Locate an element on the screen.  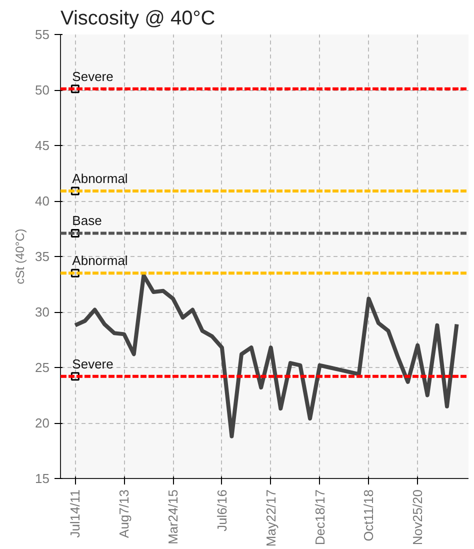
y-tick-label: 30 is located at coordinates (42, 312).